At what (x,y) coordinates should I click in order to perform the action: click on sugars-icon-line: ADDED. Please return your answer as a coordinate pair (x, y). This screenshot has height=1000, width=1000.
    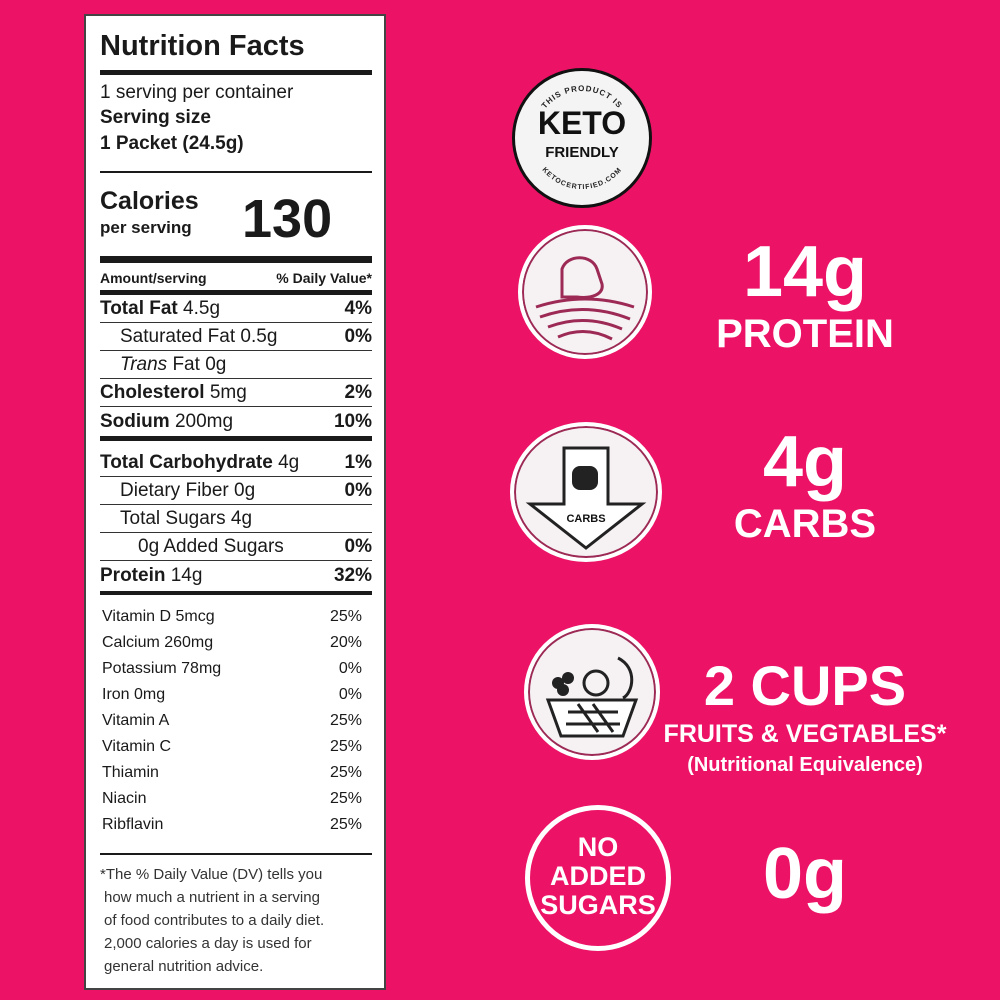
    Looking at the image, I should click on (597, 876).